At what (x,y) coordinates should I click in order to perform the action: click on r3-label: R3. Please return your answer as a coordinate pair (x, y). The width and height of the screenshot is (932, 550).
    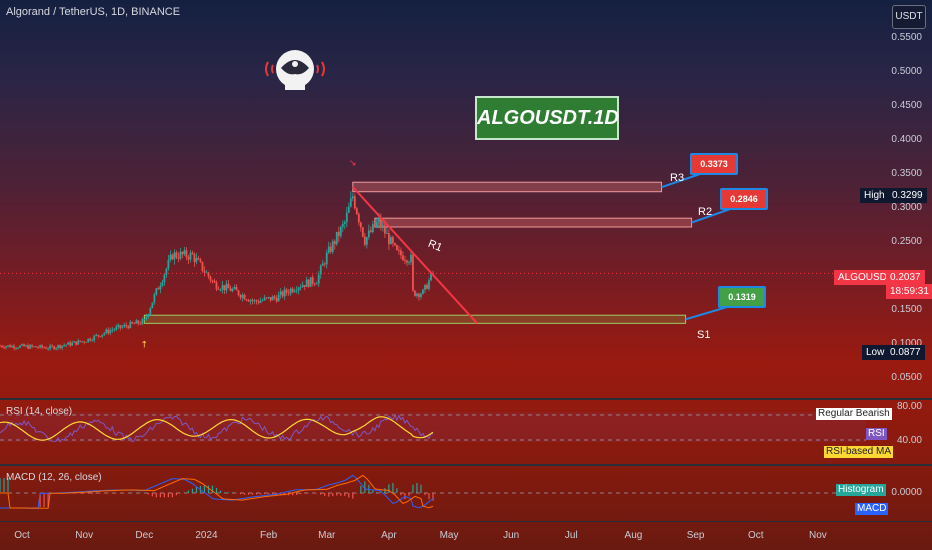
    Looking at the image, I should click on (677, 178).